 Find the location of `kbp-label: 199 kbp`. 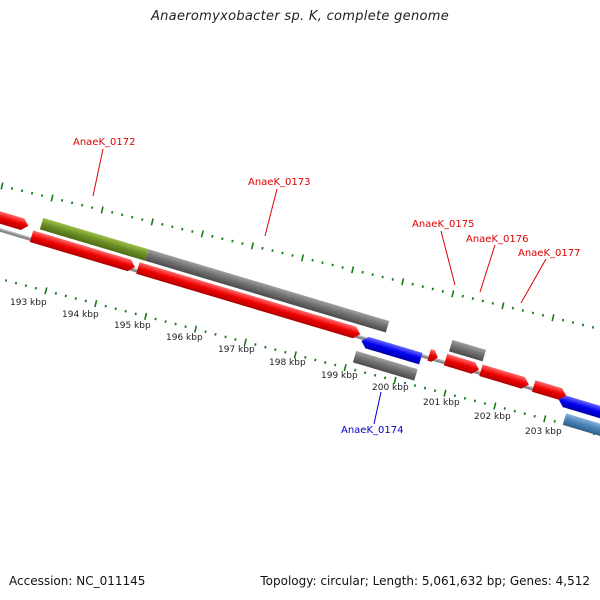

kbp-label: 199 kbp is located at coordinates (339, 376).